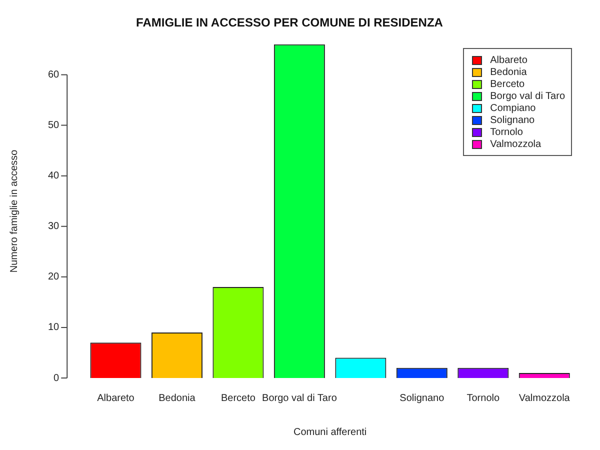 Image resolution: width=600 pixels, height=450 pixels. I want to click on x-tick-label: Solignano, so click(422, 398).